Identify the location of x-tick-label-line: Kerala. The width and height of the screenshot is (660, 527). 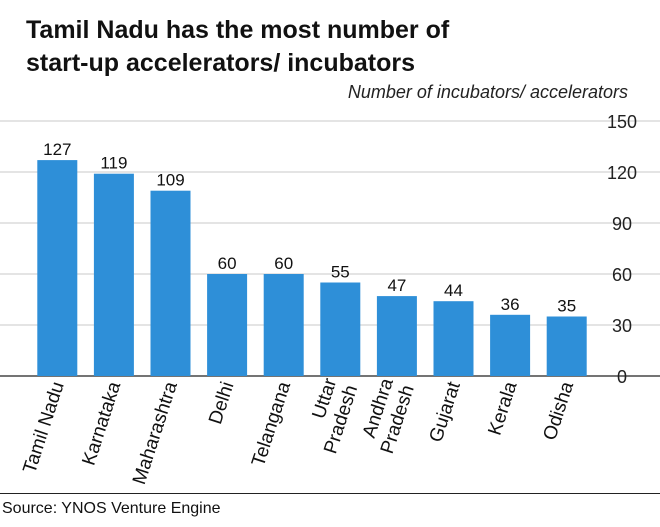
(503, 408).